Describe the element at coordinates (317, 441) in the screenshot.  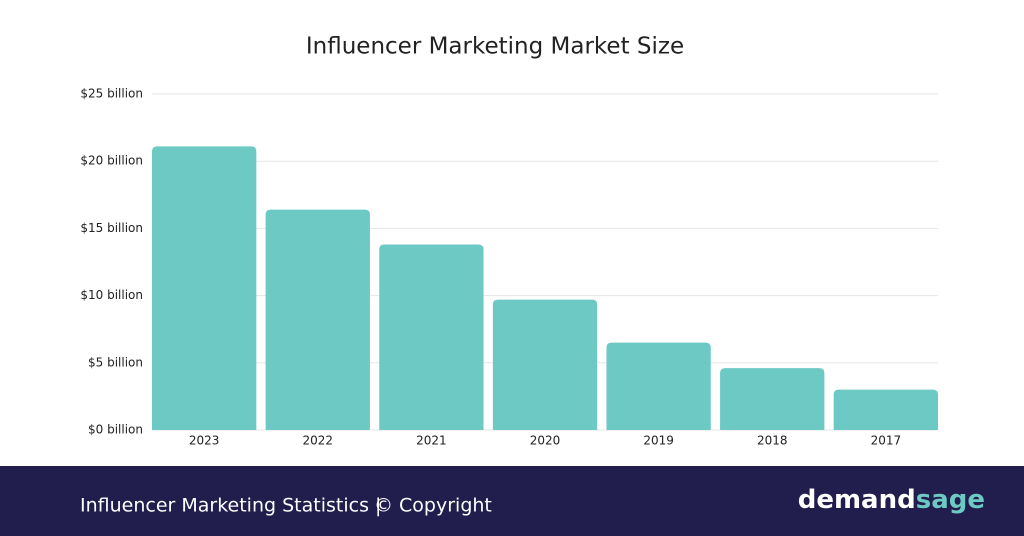
I see `x-tick-label: 2022` at that location.